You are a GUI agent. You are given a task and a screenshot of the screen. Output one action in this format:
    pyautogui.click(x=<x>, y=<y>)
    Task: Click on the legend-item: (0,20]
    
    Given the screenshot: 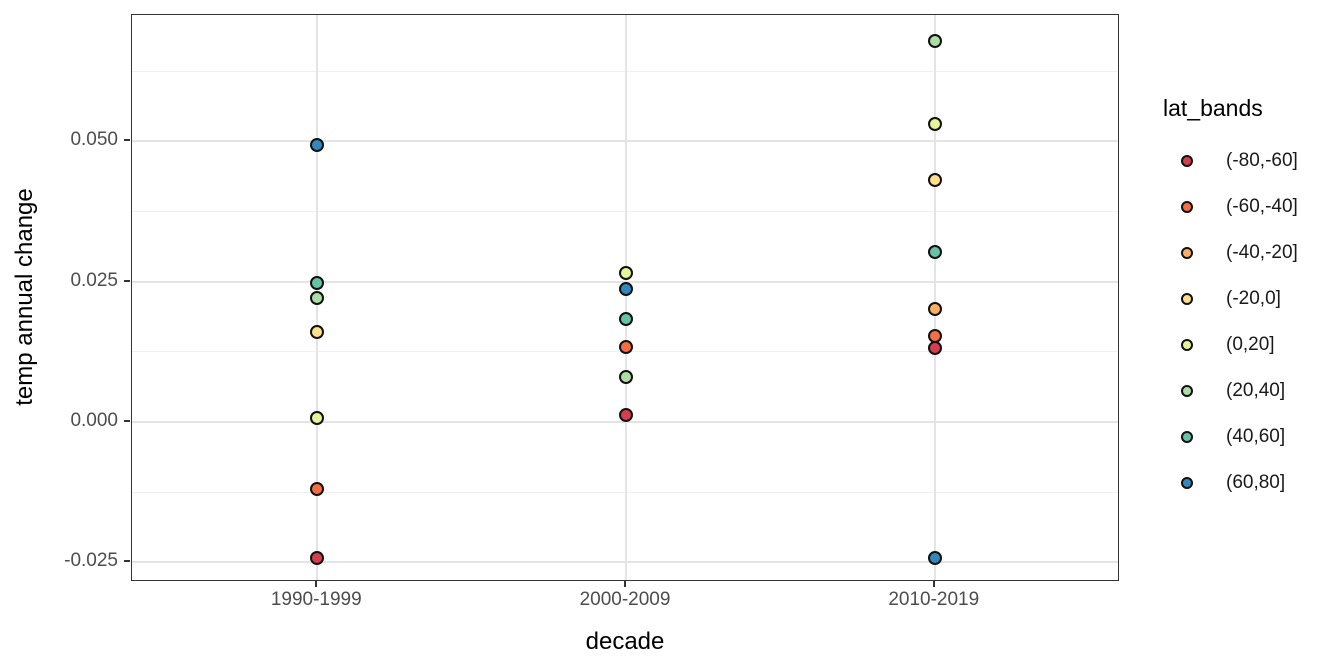 What is the action you would take?
    pyautogui.click(x=1252, y=345)
    